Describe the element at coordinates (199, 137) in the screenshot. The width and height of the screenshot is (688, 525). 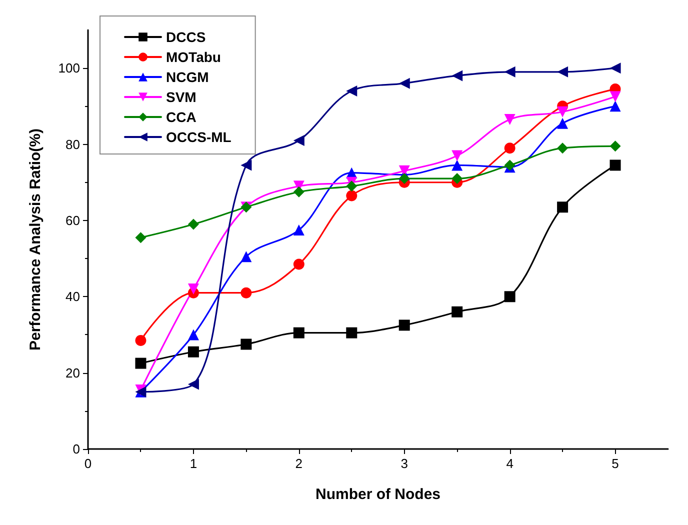
I see `legend-label: OCCS-ML` at that location.